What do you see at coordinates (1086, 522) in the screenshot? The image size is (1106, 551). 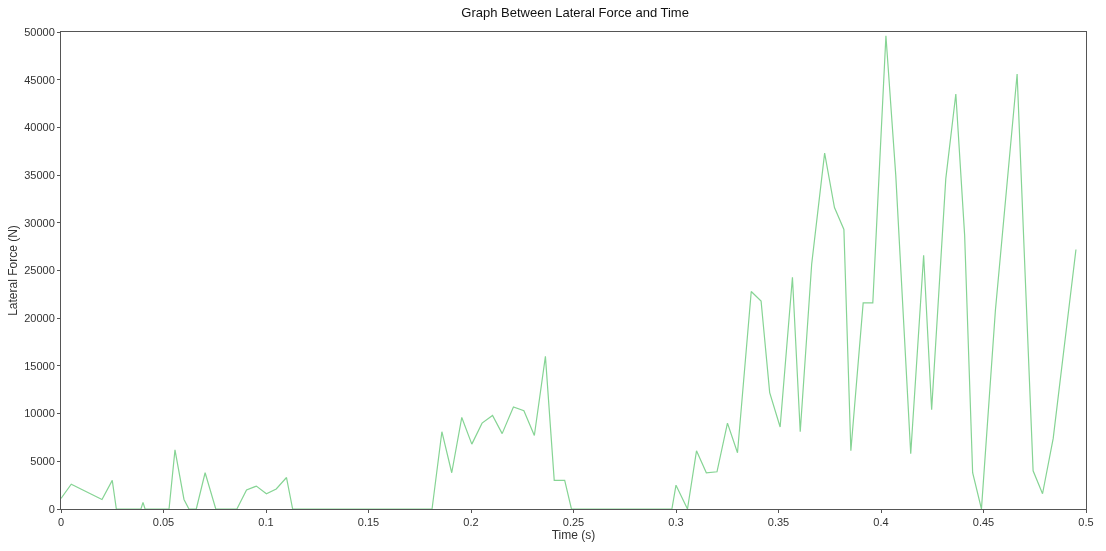 I see `x-tick-label: 0.5` at bounding box center [1086, 522].